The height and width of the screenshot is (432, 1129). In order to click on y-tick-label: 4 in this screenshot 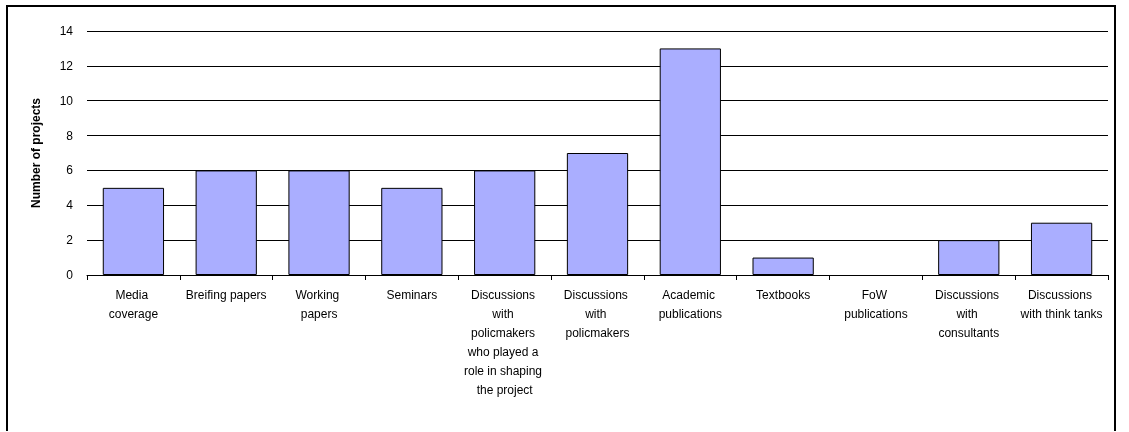, I will do `click(70, 205)`.